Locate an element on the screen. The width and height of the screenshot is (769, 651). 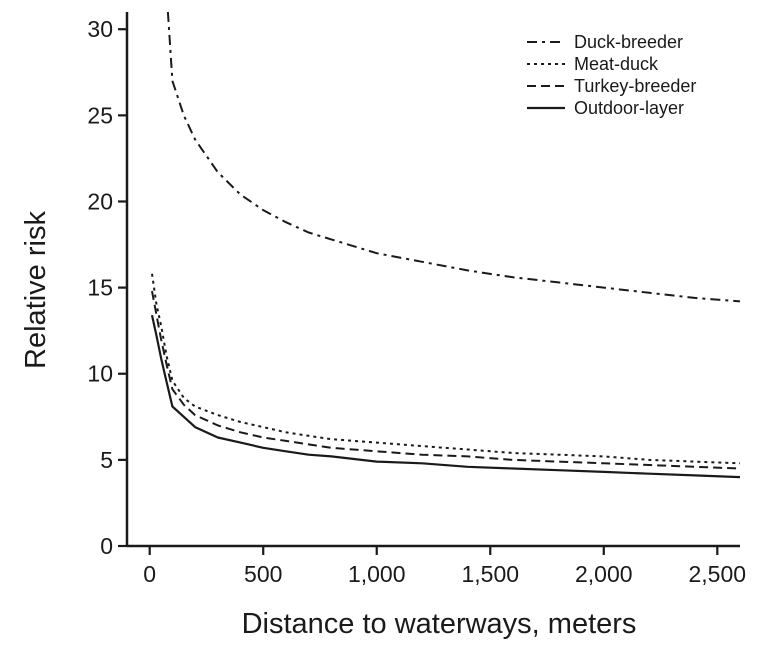
x-axis-title: Distance to waterways, meters is located at coordinates (439, 624).